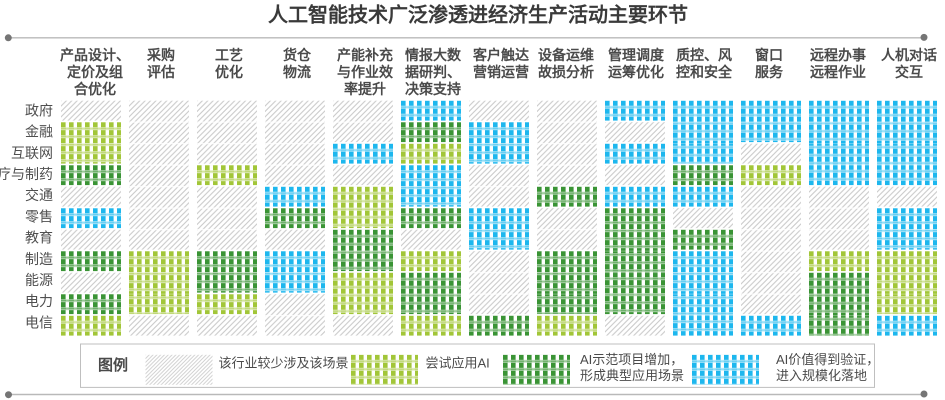 The width and height of the screenshot is (945, 400). I want to click on svg-text: 运筹优化, so click(636, 72).